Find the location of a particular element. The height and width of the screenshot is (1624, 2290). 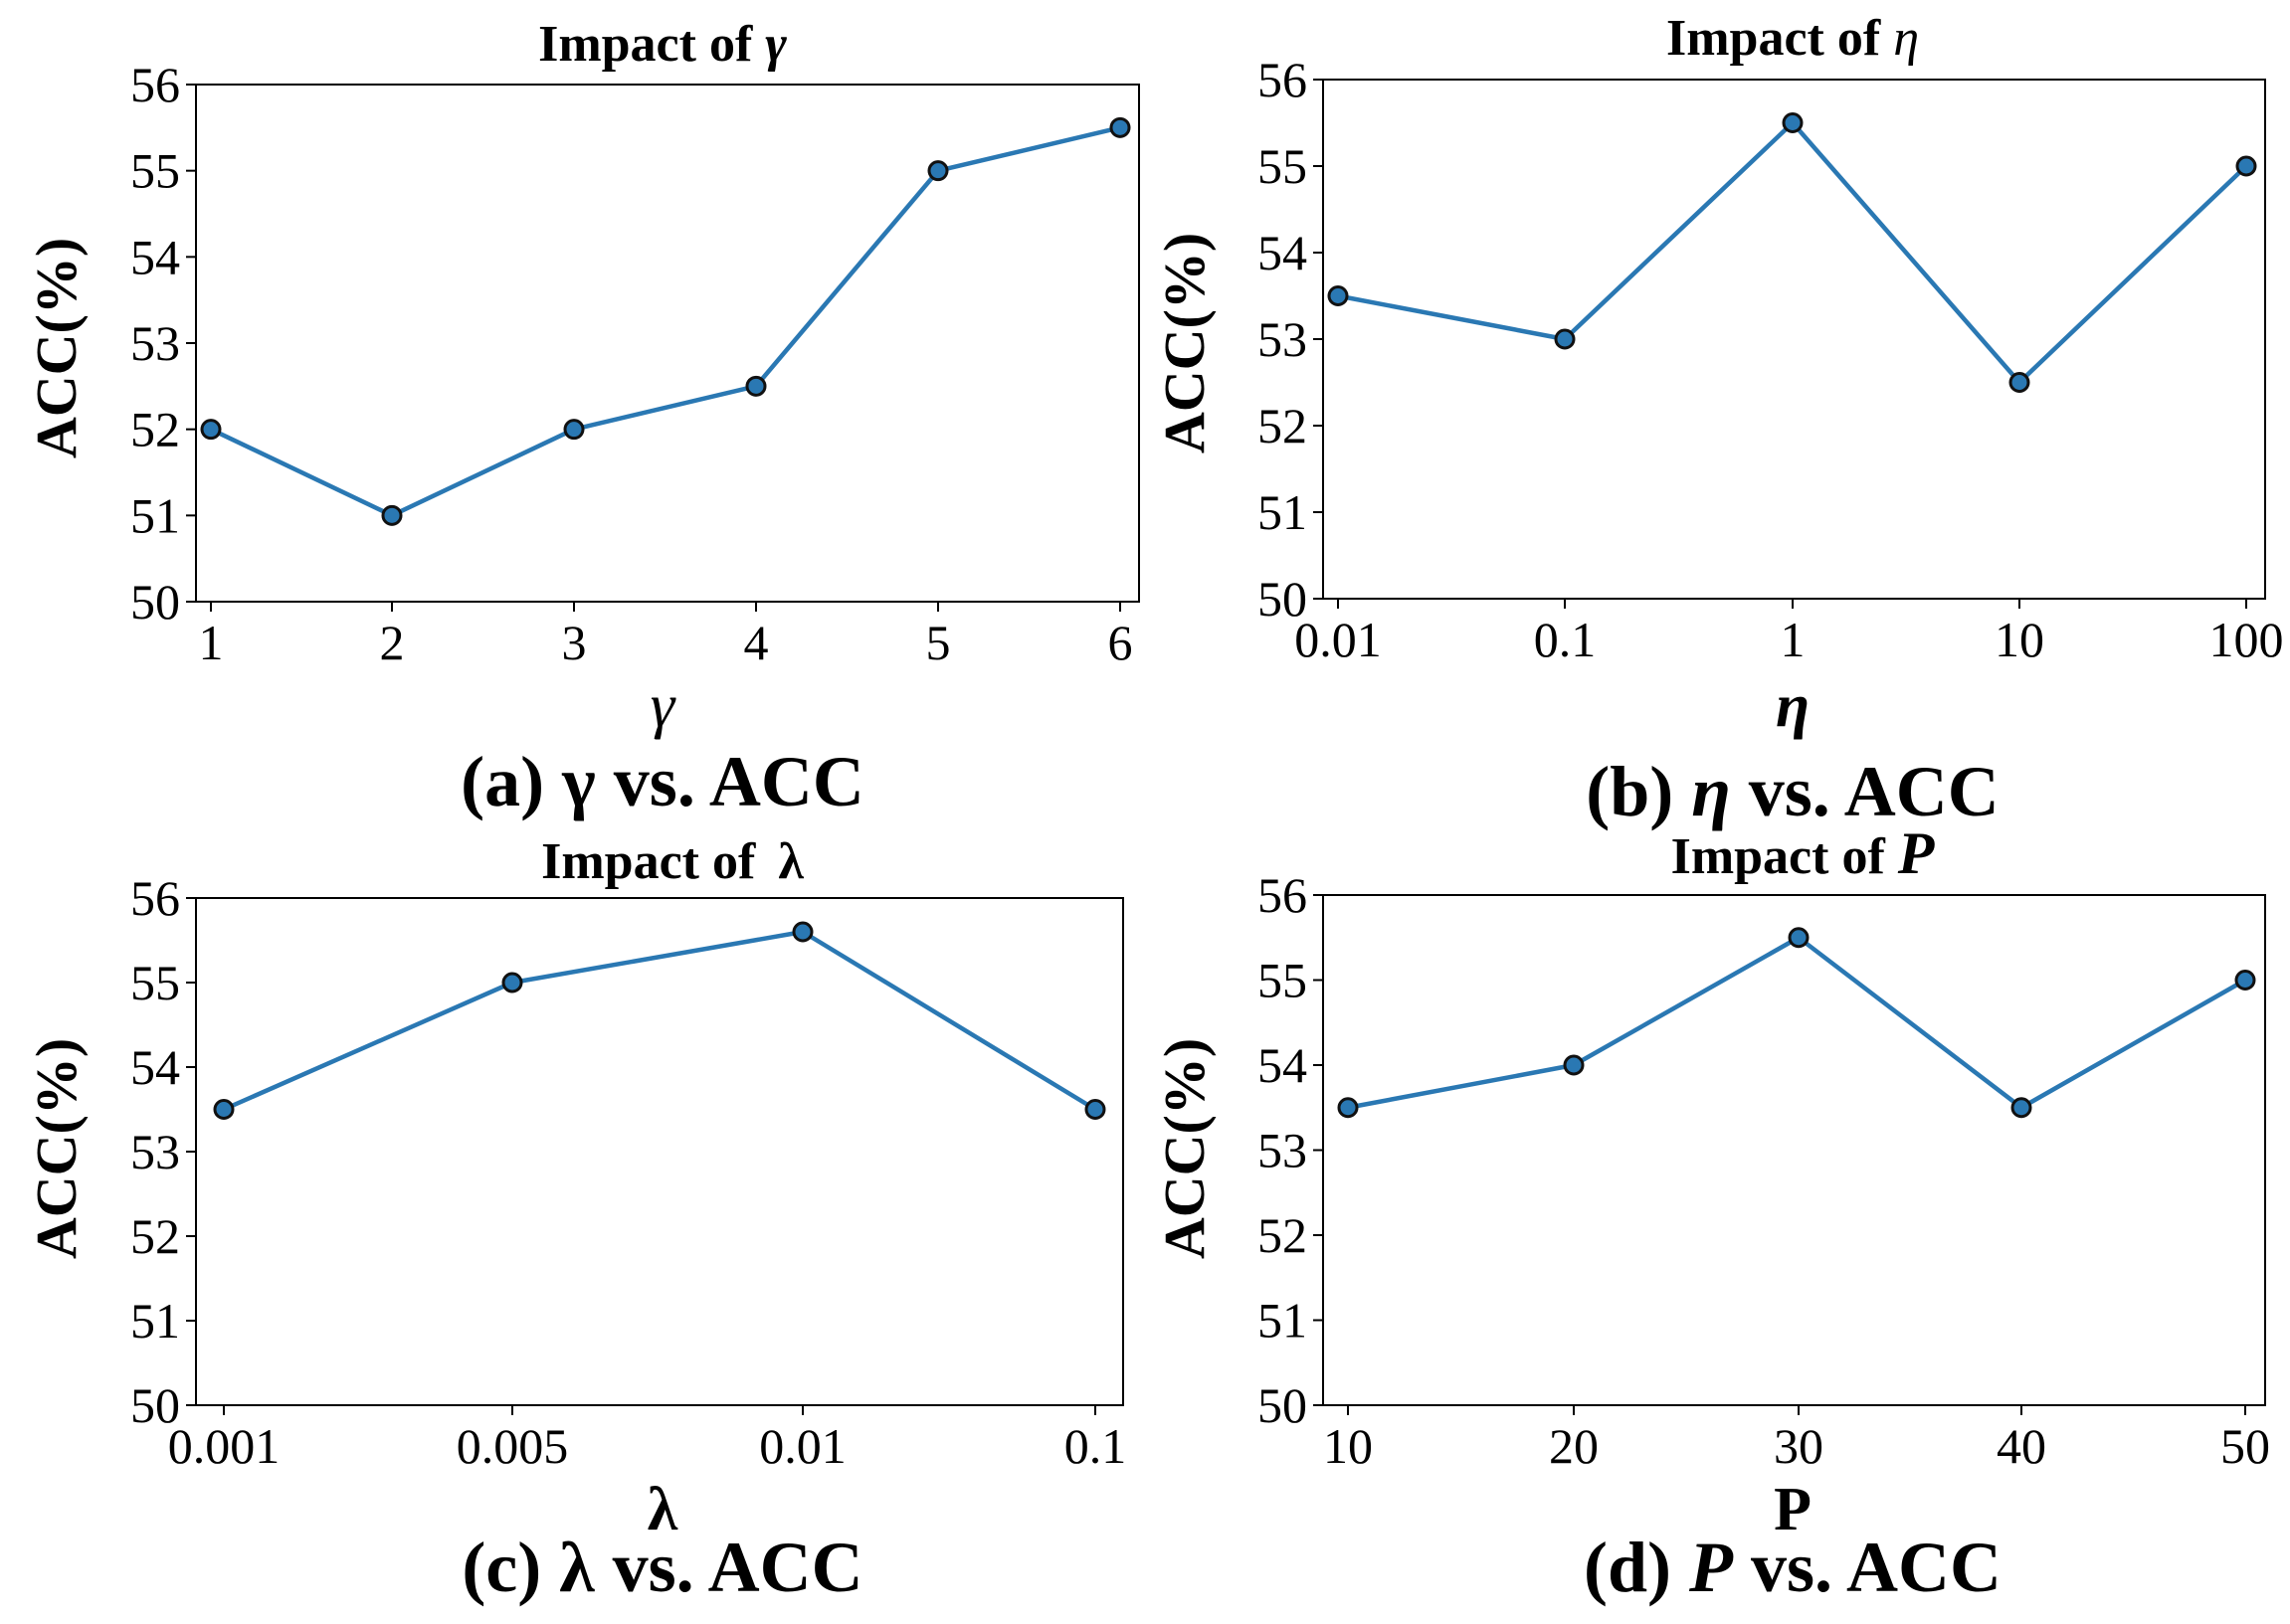

x-tick-label: 2 is located at coordinates (392, 642).